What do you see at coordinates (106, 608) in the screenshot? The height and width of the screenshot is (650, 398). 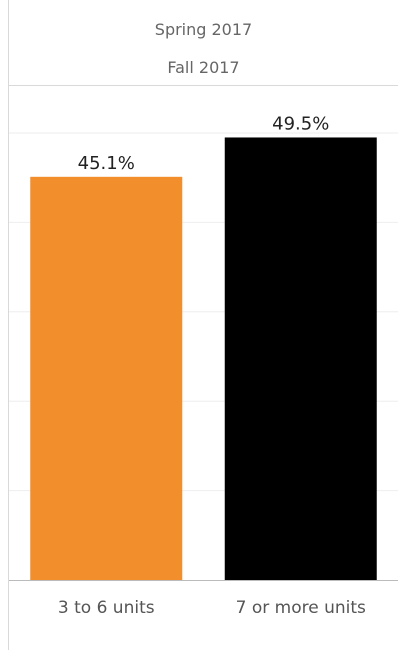 I see `category-label-1: 3 to 6 units` at bounding box center [106, 608].